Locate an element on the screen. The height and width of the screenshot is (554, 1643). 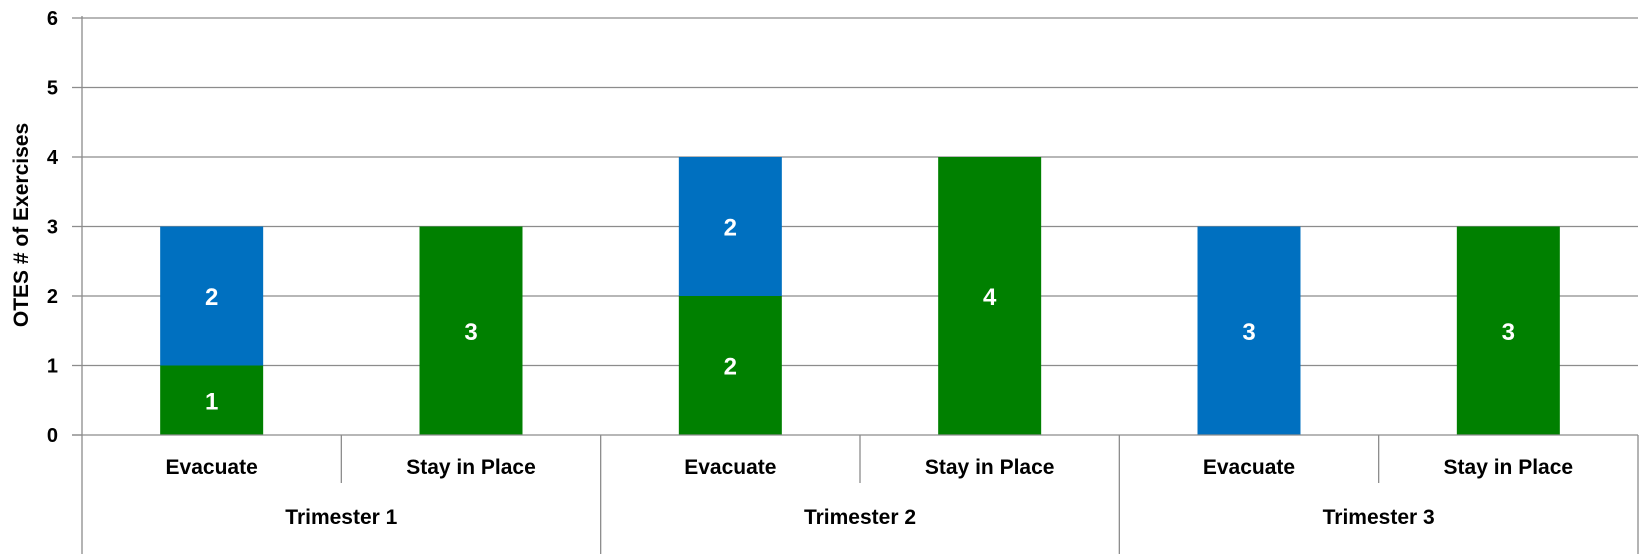
data-label: 4 is located at coordinates (990, 297).